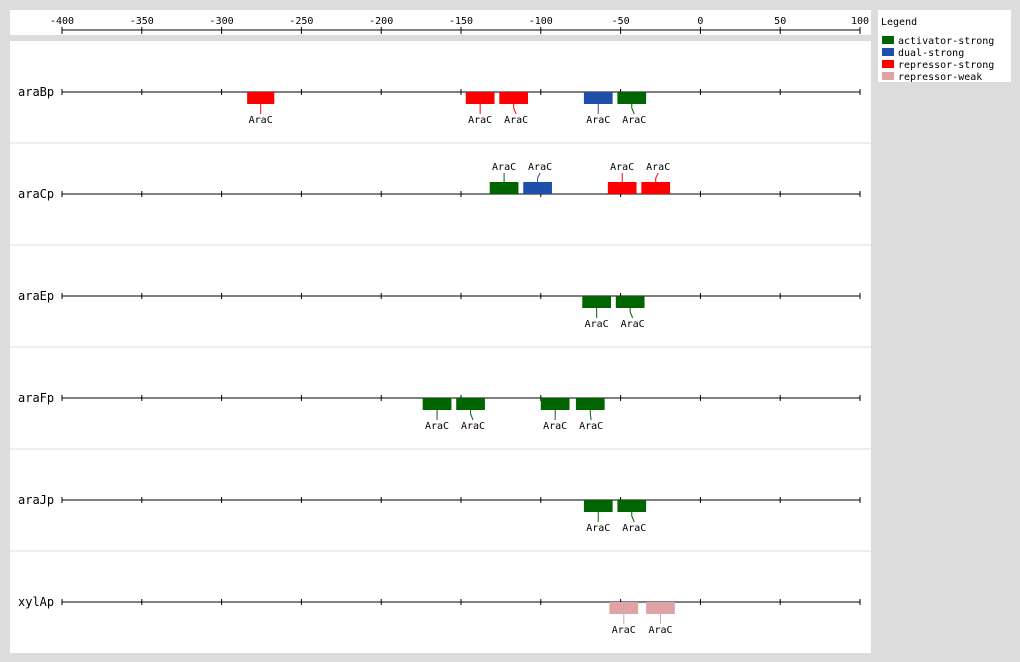 Image resolution: width=1020 pixels, height=662 pixels. Describe the element at coordinates (381, 21) in the screenshot. I see `axis-tick-label: -200` at that location.